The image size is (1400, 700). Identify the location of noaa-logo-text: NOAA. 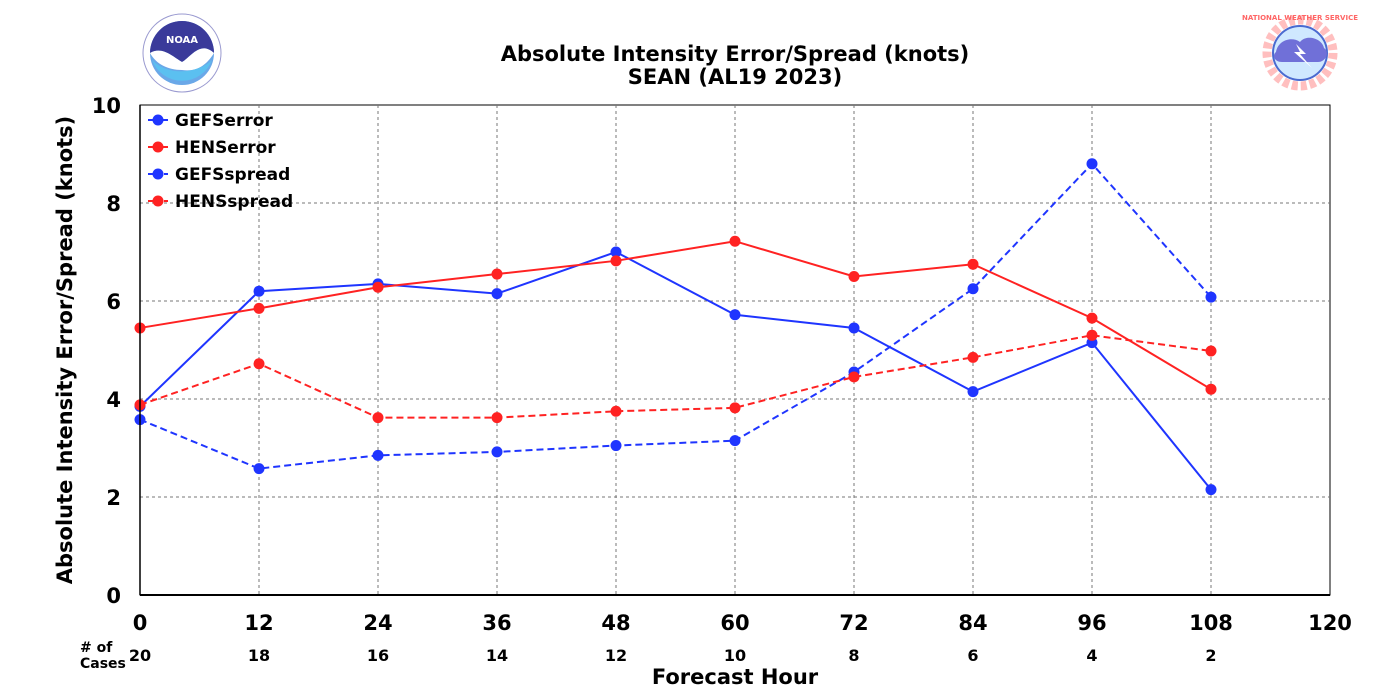
(182, 40).